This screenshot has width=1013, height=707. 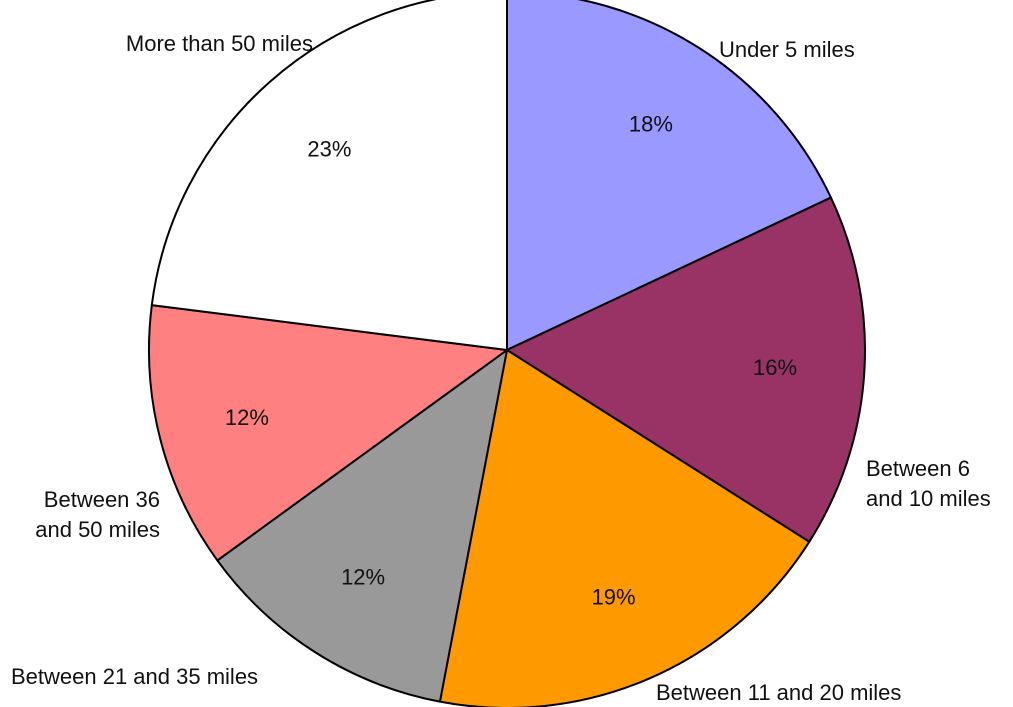 I want to click on percent-label-5: 12%, so click(x=247, y=417).